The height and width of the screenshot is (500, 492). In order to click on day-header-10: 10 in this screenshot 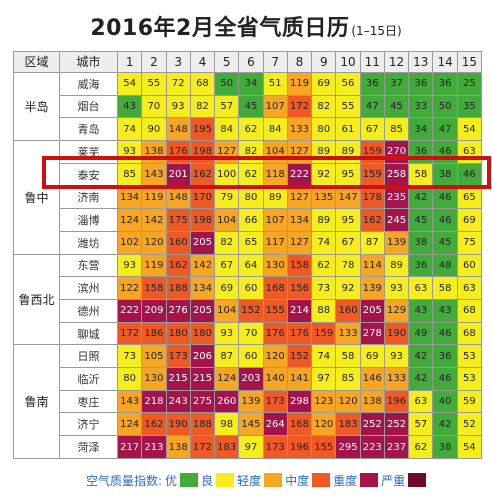, I will do `click(348, 62)`.